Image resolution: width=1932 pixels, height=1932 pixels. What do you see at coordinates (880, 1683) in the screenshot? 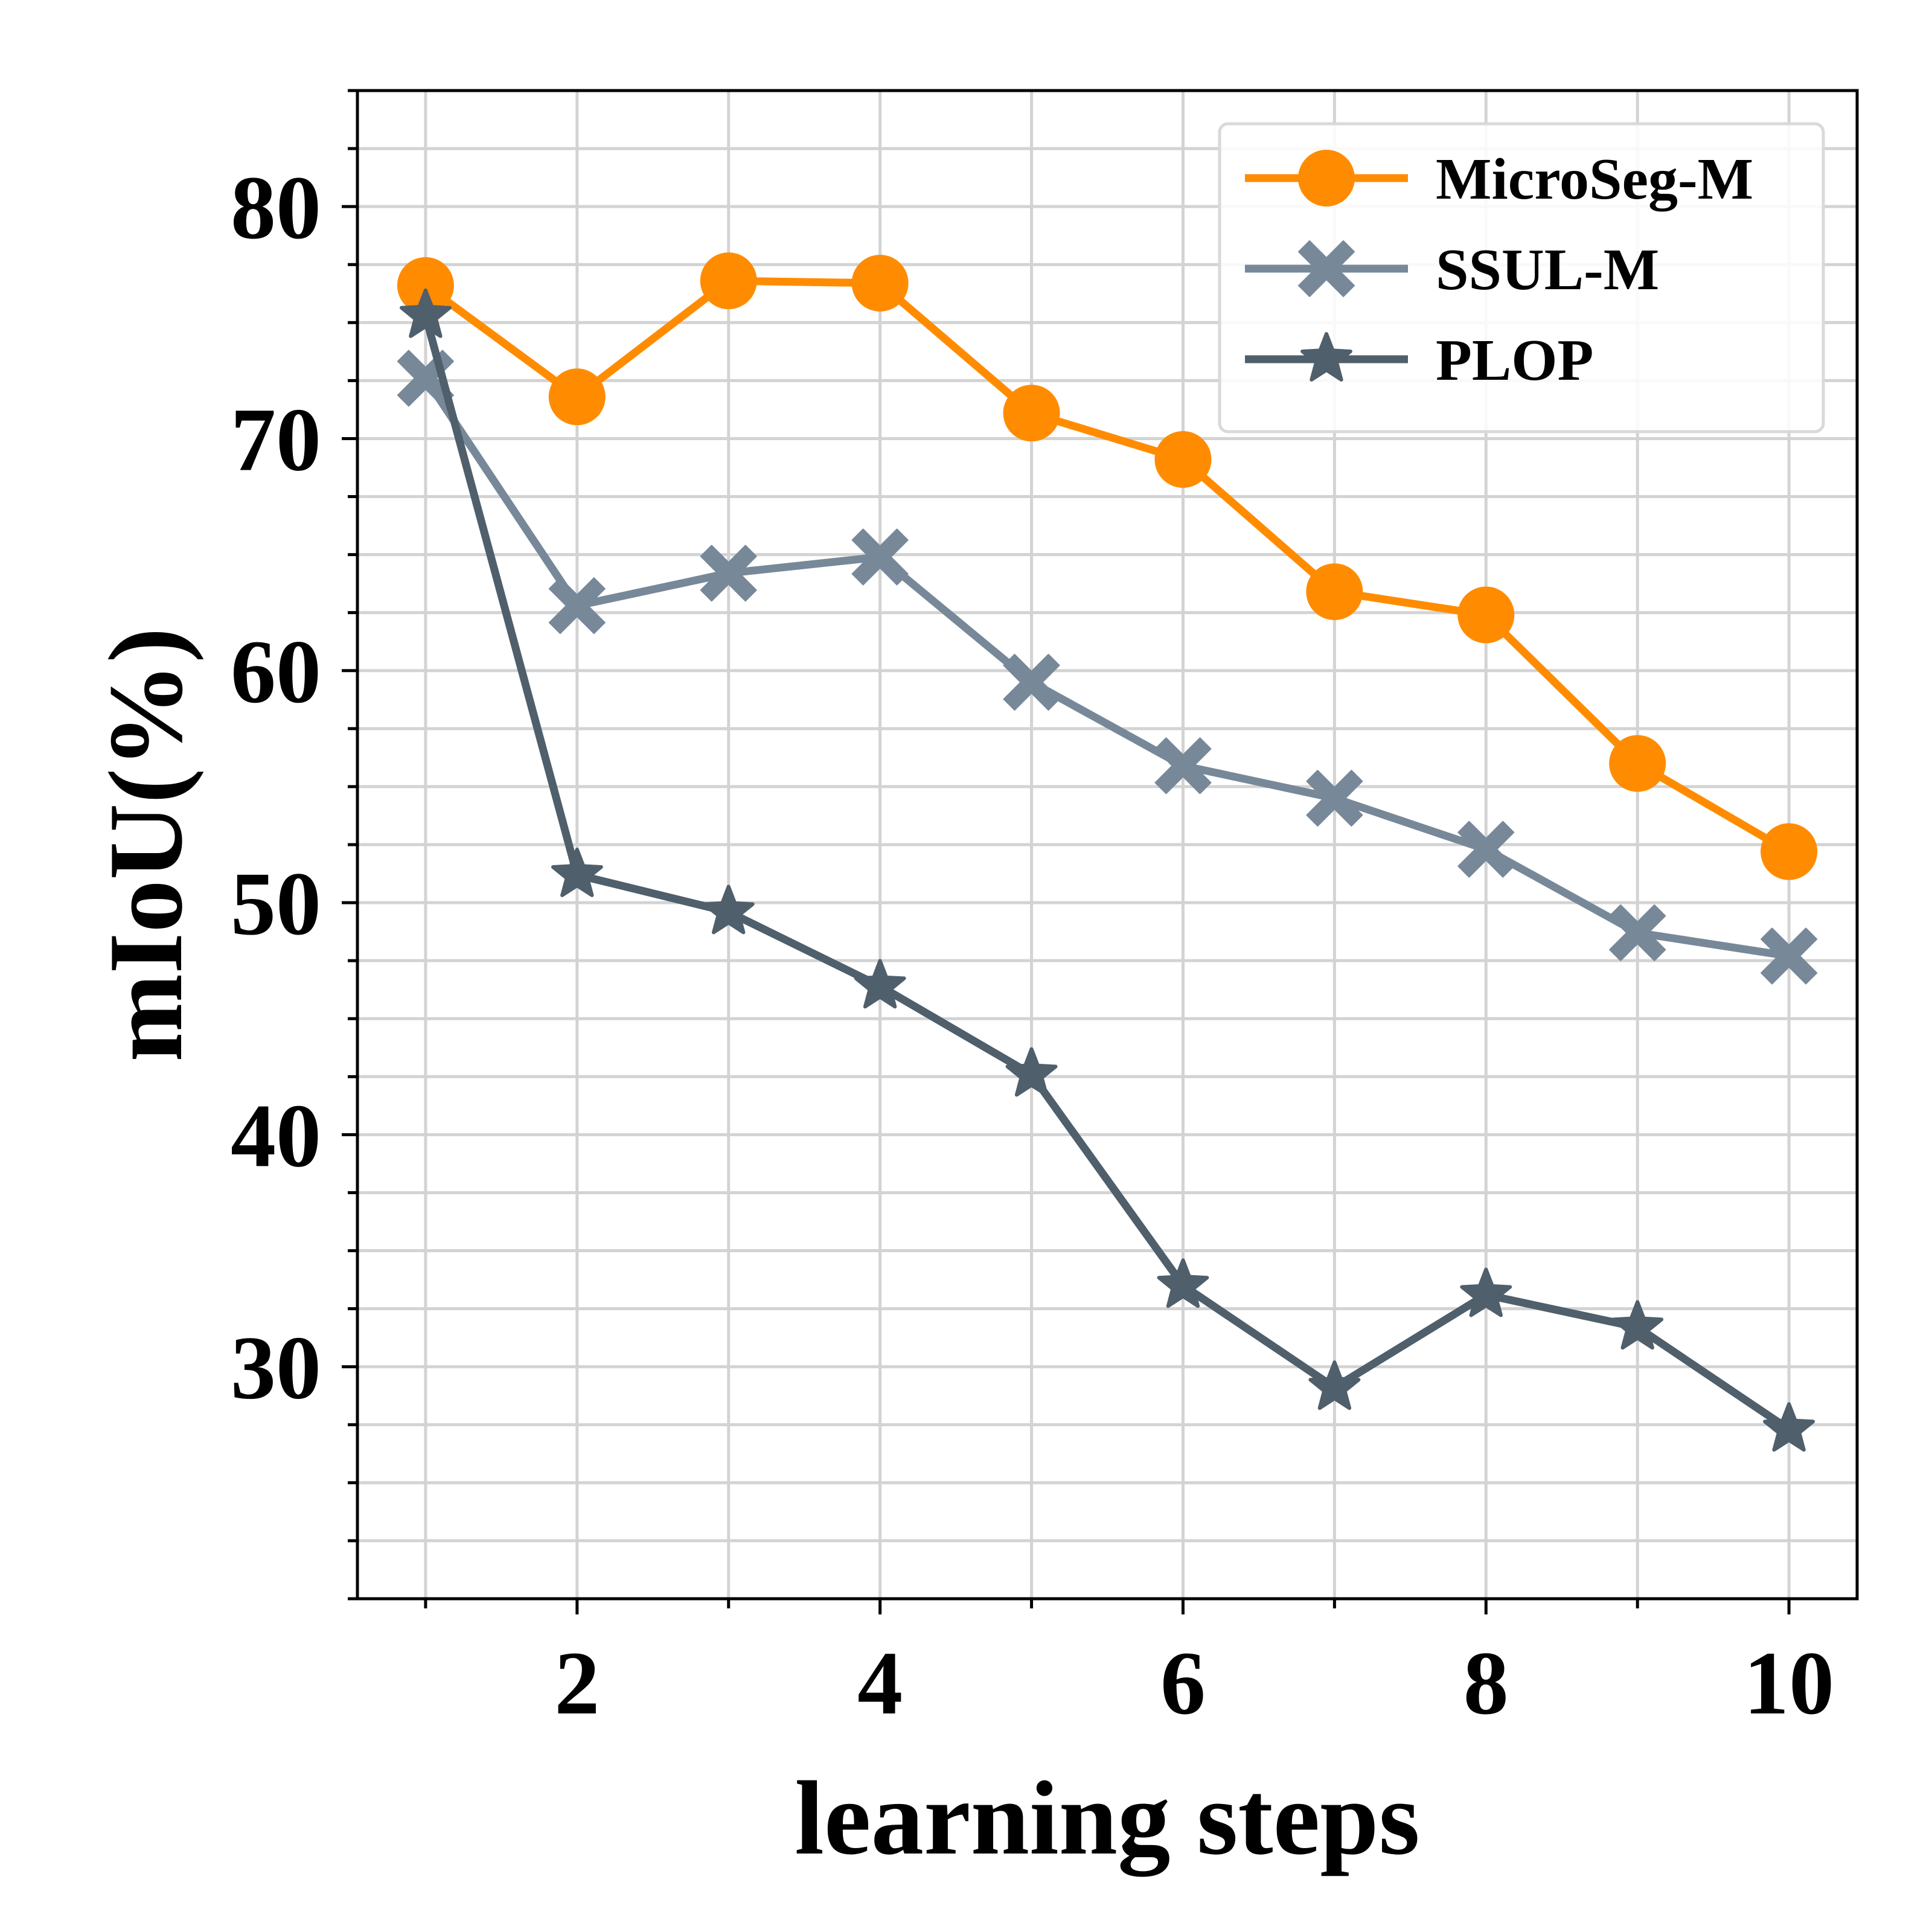
I see `x-tick-label: 4` at bounding box center [880, 1683].